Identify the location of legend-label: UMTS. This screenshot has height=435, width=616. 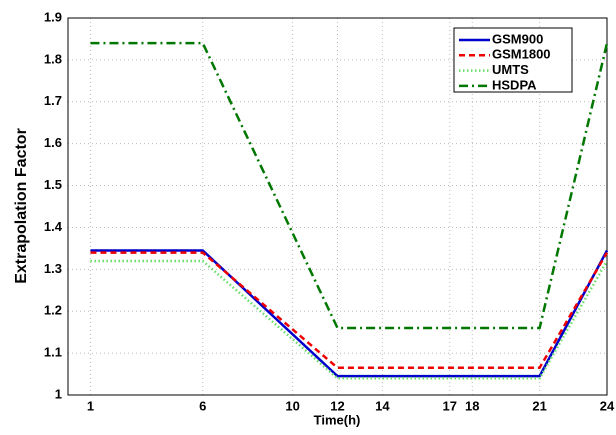
(510, 69).